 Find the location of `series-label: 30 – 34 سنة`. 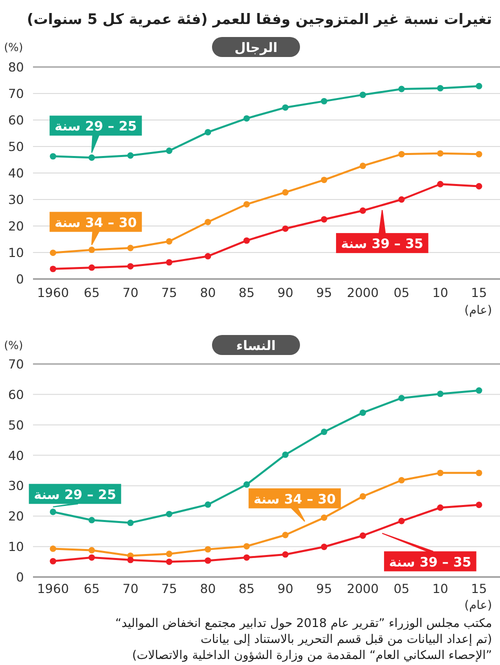

series-label: 30 – 34 سنة is located at coordinates (295, 500).